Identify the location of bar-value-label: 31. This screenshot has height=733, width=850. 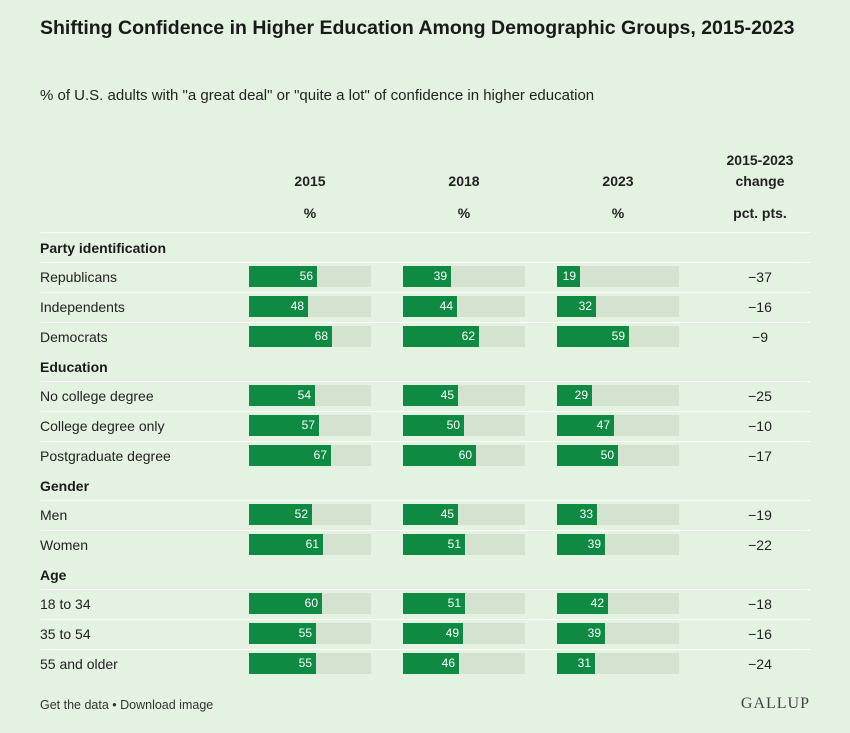
(584, 663).